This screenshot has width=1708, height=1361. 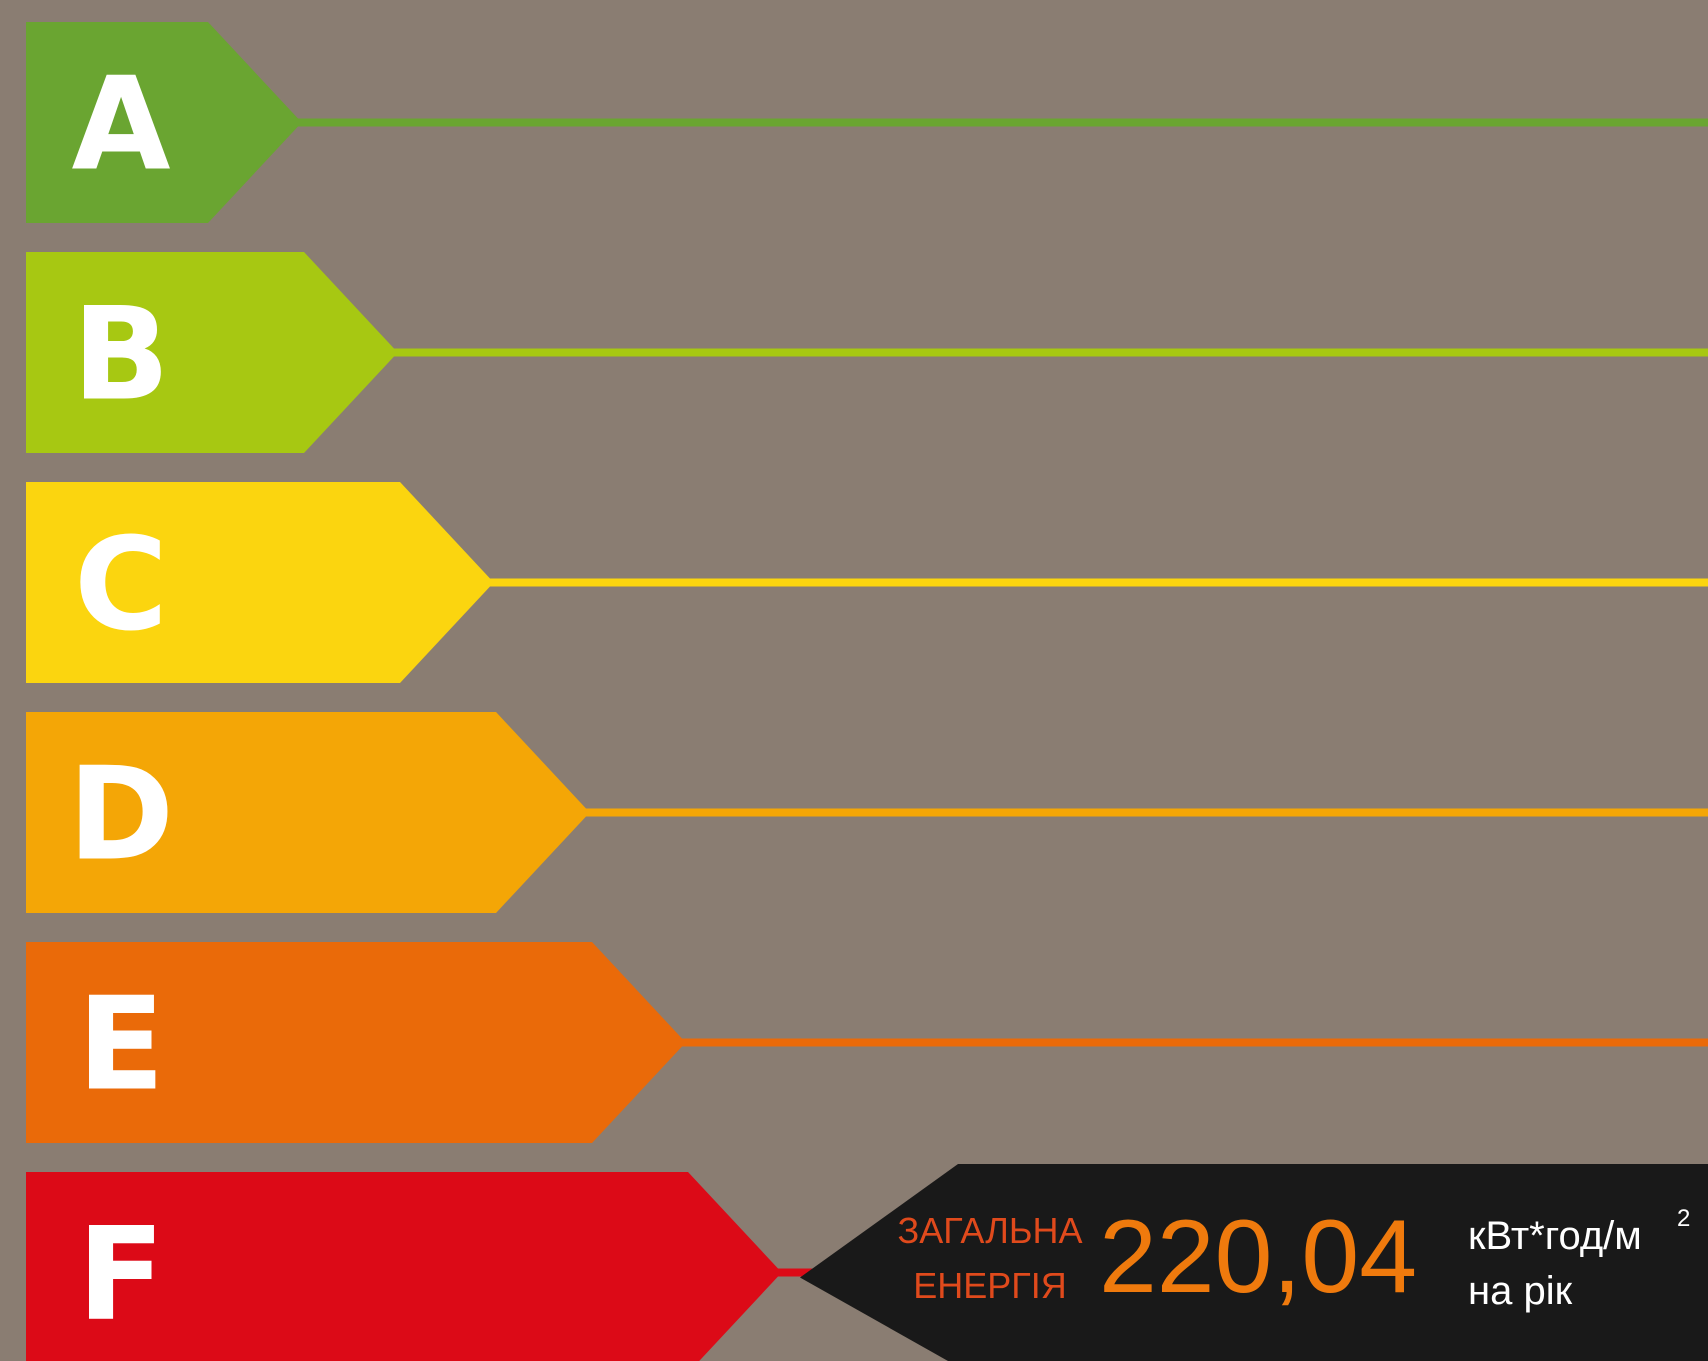 I want to click on energy-class-letter-c: C, so click(x=121, y=585).